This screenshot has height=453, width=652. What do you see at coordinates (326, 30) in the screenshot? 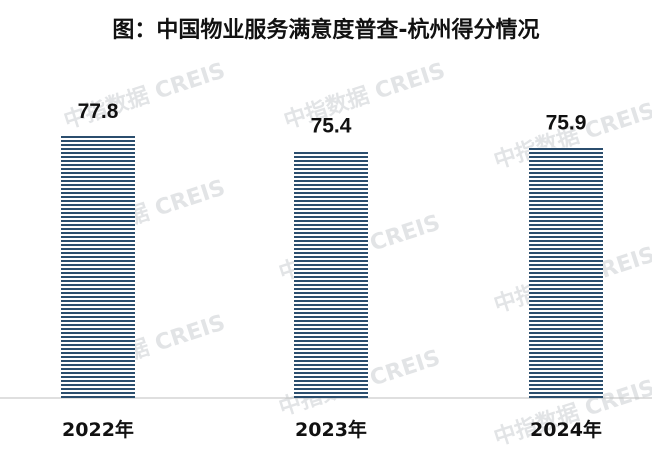
I see `chart-title: 图：中国物业服务满意度普查-杭州得分情况` at bounding box center [326, 30].